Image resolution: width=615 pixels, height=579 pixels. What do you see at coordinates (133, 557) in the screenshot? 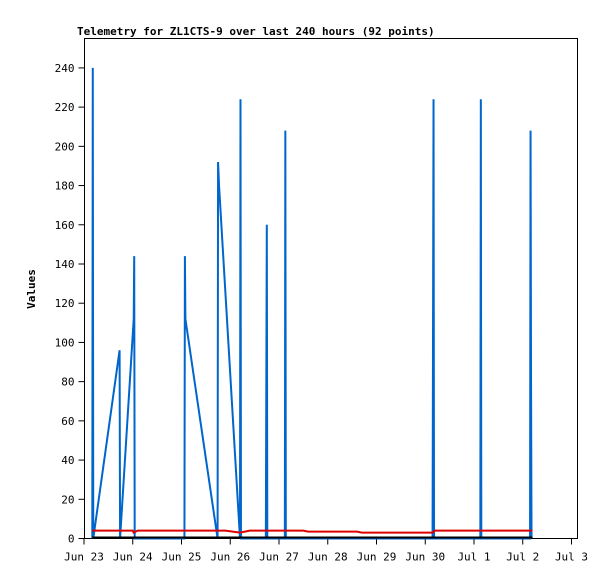
I see `x-tick-label: Jun 24` at bounding box center [133, 557].